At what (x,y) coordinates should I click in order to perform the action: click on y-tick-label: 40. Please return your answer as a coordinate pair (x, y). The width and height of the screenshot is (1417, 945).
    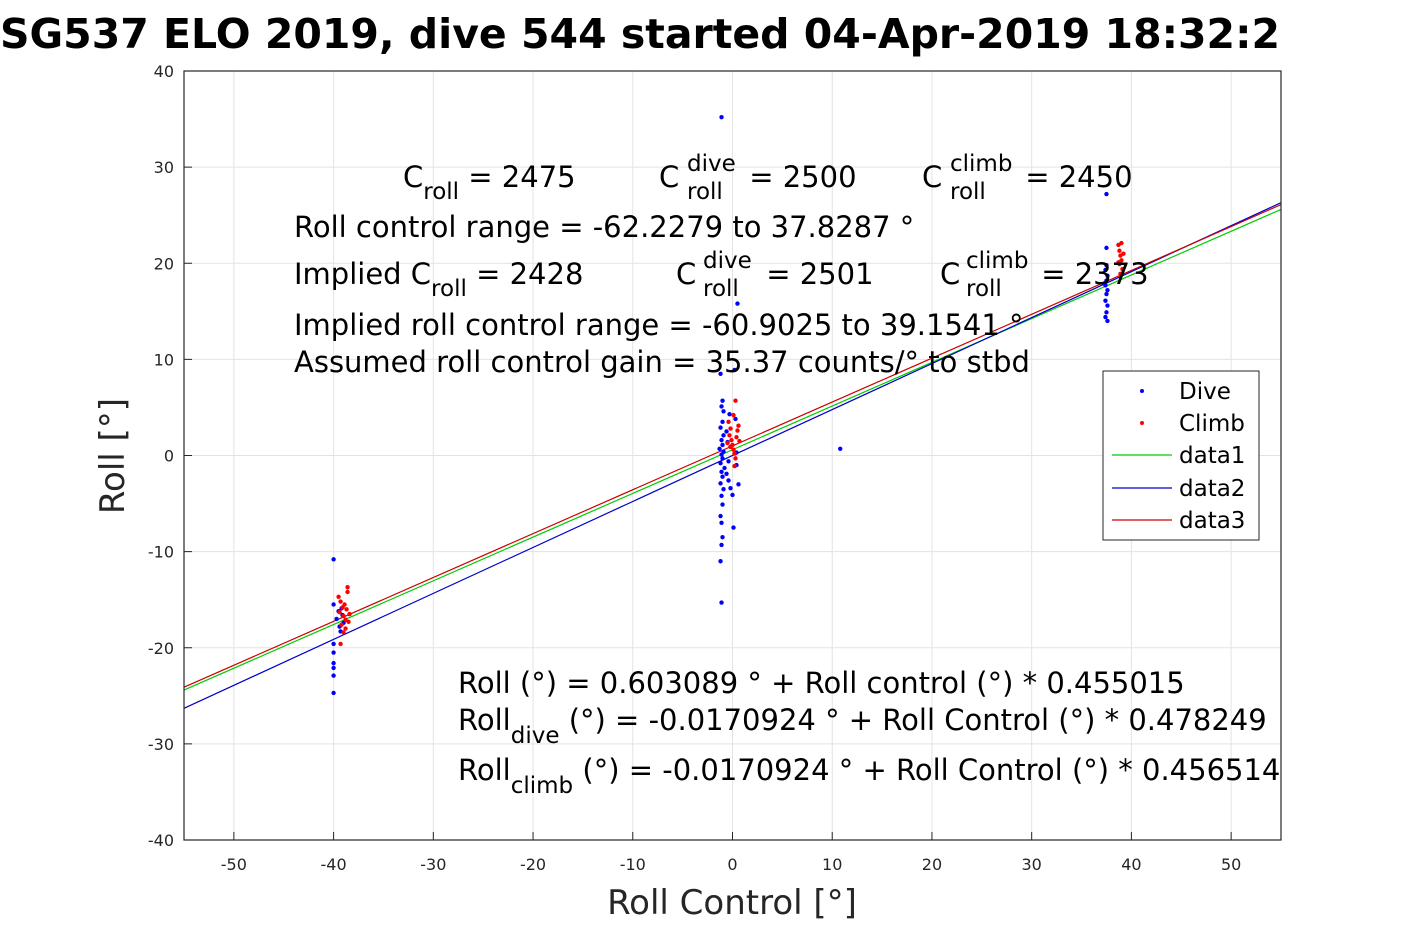
    Looking at the image, I should click on (164, 71).